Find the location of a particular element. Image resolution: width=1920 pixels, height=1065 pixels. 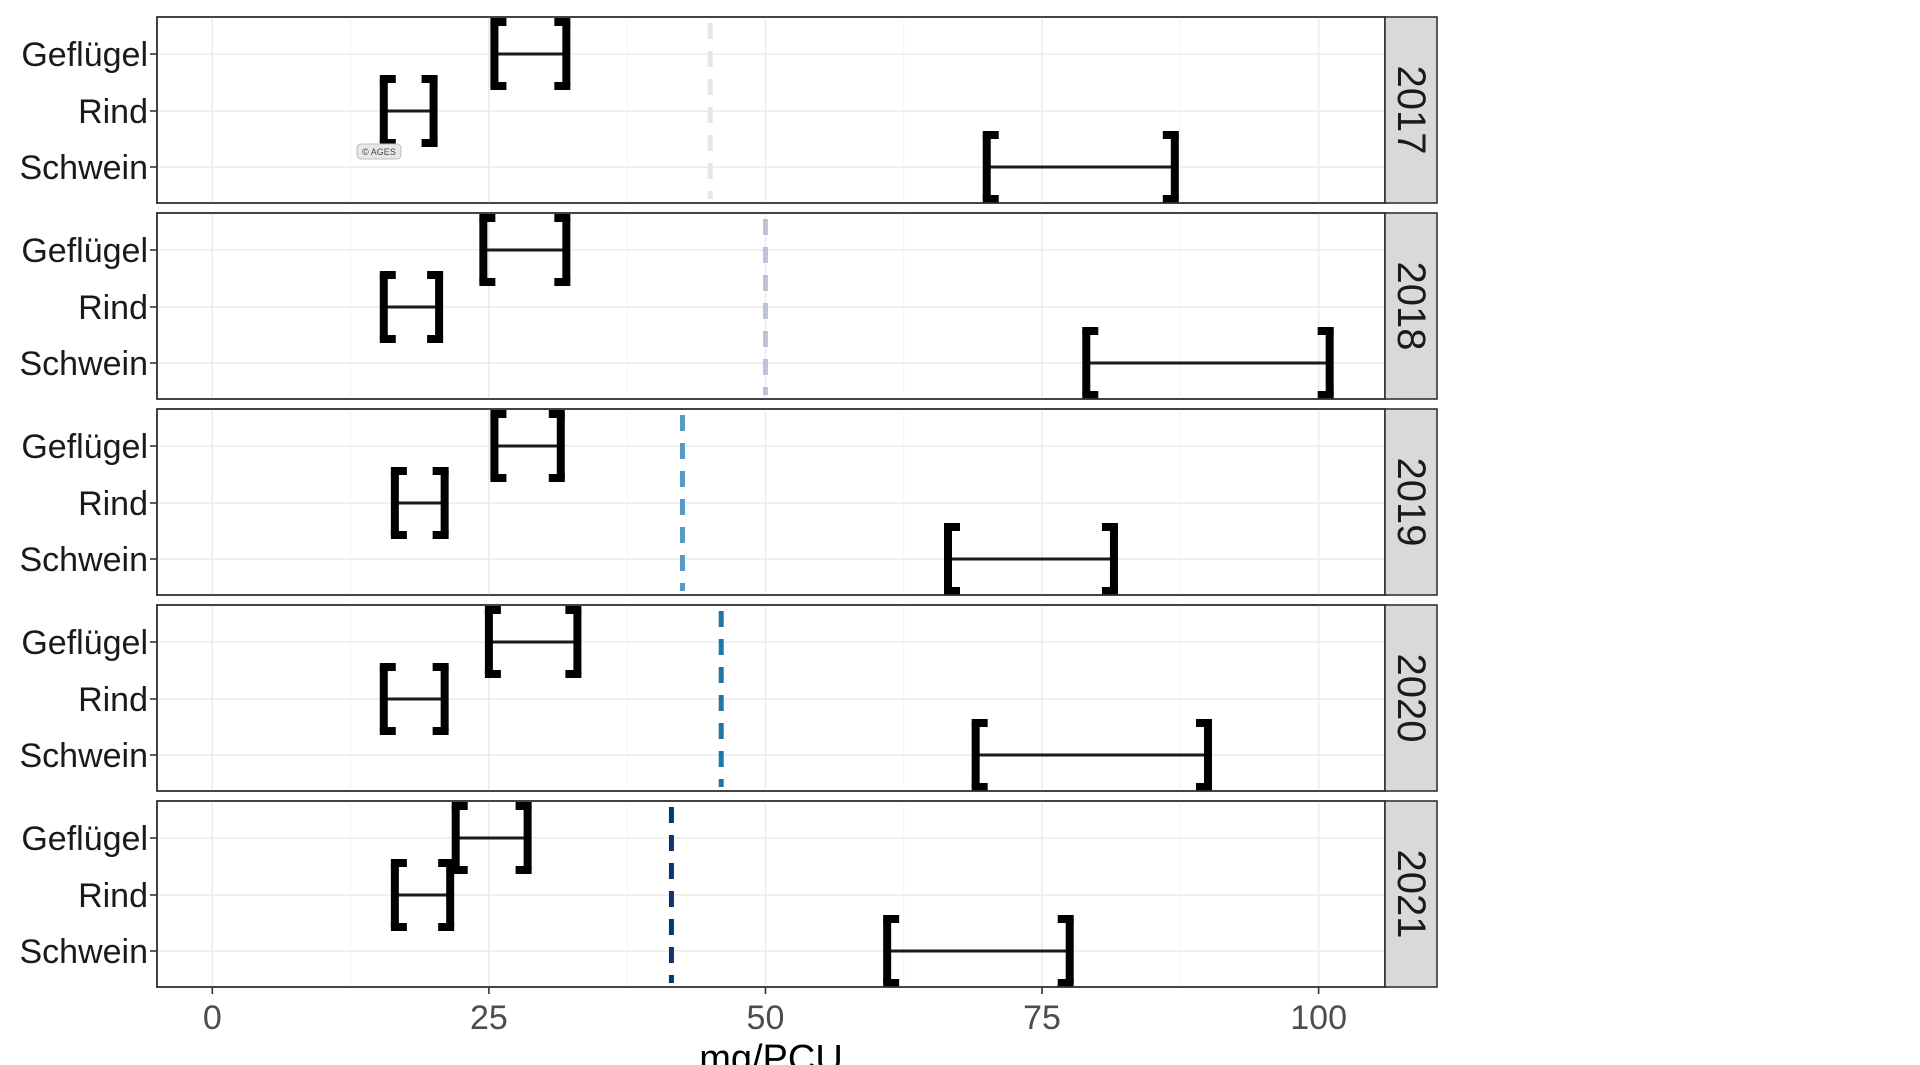

x-tick-label: 25 is located at coordinates (489, 1018).